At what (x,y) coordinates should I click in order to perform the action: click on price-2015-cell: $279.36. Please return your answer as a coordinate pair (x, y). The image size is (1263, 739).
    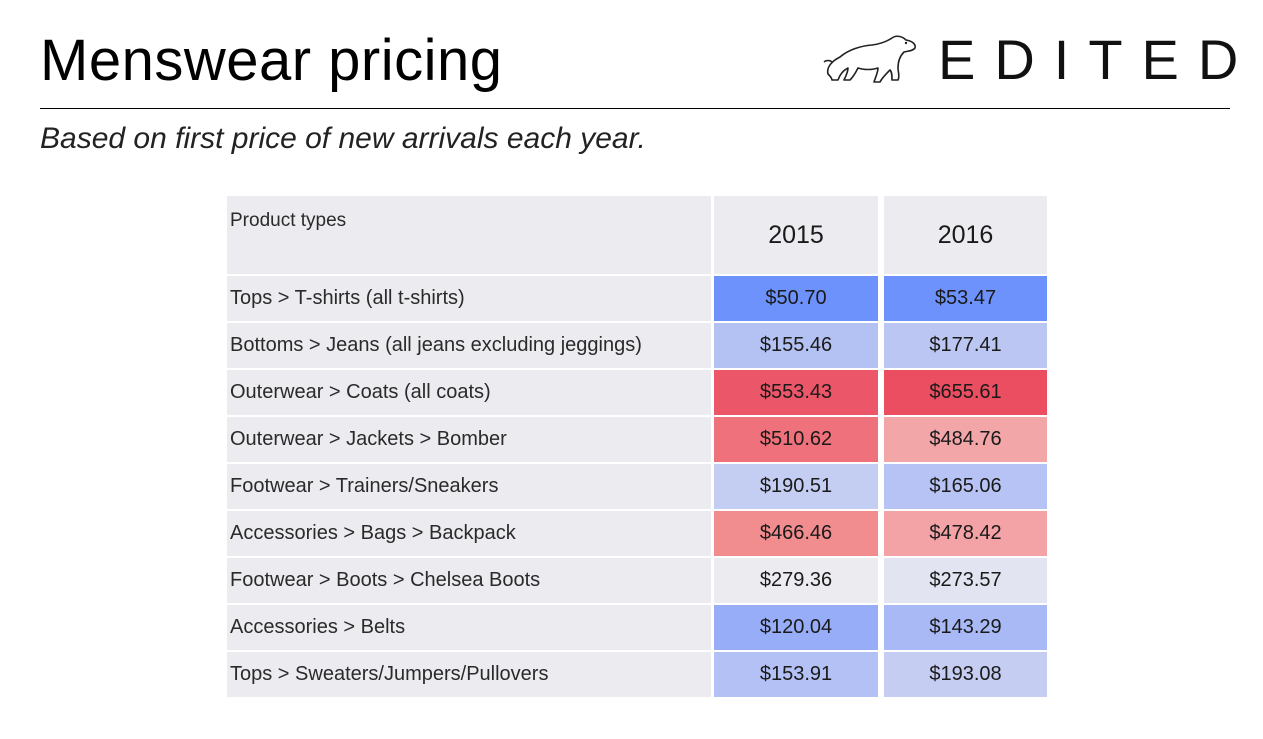
    Looking at the image, I should click on (796, 580).